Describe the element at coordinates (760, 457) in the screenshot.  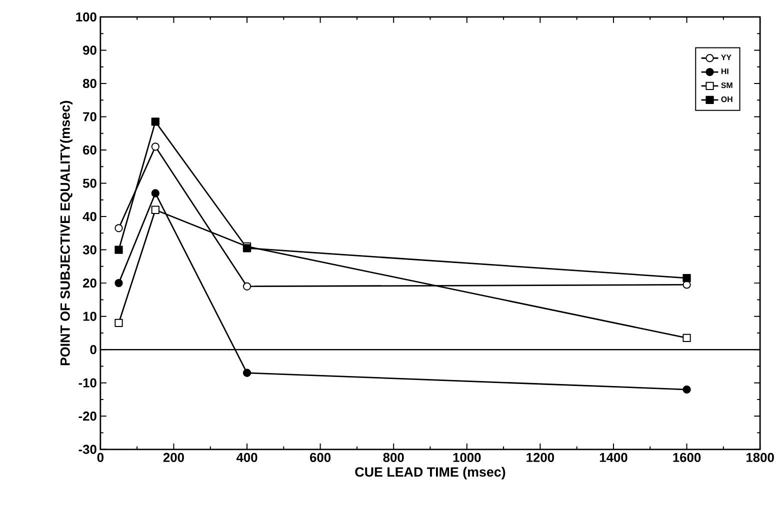
I see `x-tick-label: 1800` at that location.